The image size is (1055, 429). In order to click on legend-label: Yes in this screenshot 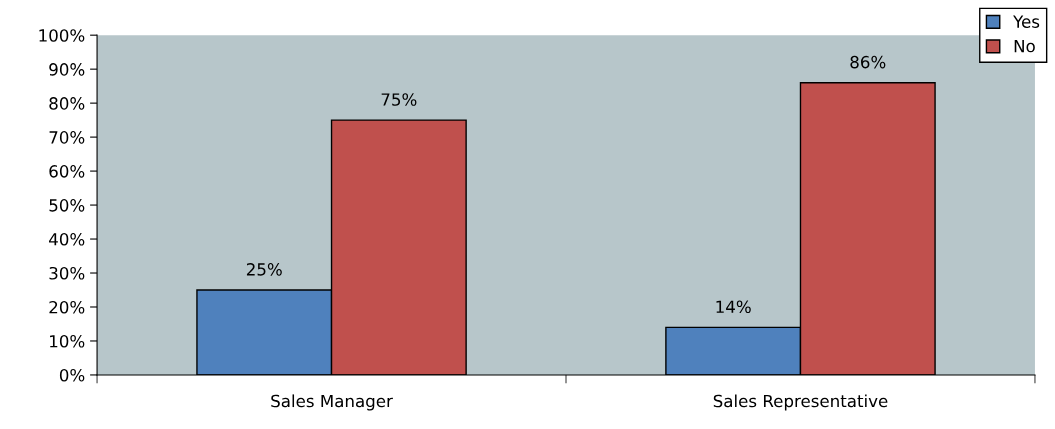, I will do `click(1026, 21)`.